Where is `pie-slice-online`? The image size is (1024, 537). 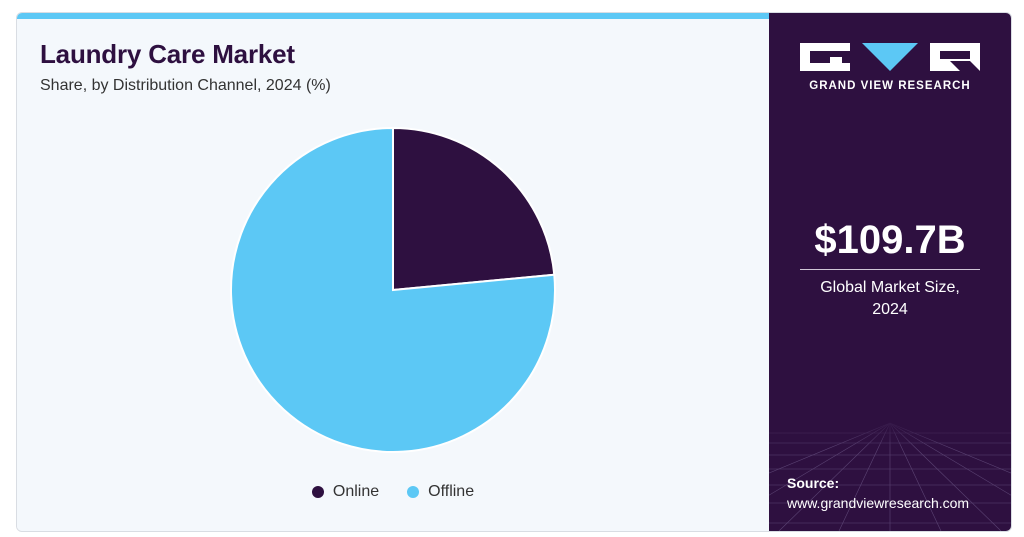 pie-slice-online is located at coordinates (474, 209).